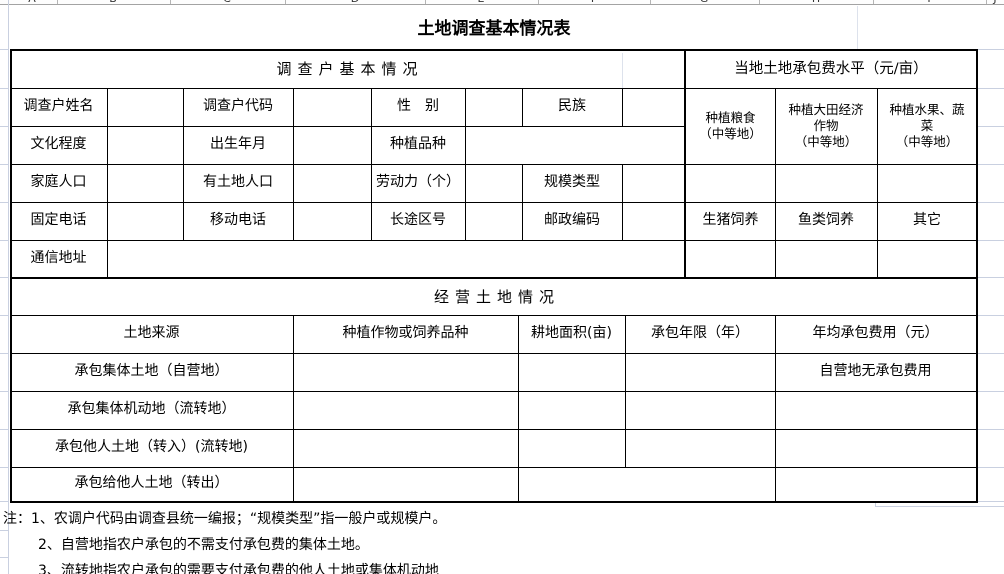 This screenshot has height=574, width=1004. I want to click on label-pig-raising: 生猪饲养, so click(730, 220).